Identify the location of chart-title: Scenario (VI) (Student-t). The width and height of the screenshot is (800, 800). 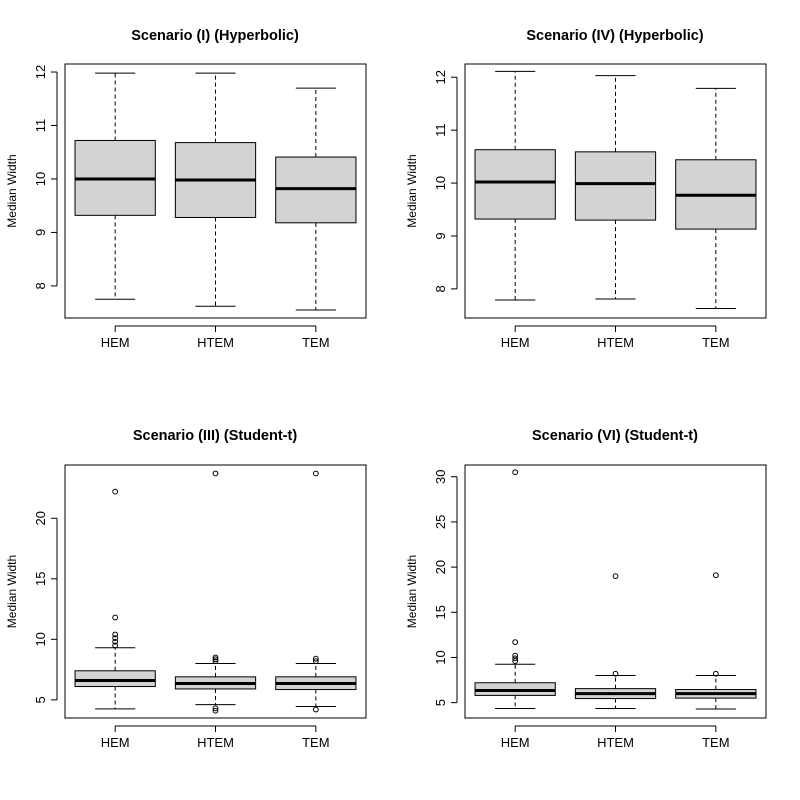
(615, 436).